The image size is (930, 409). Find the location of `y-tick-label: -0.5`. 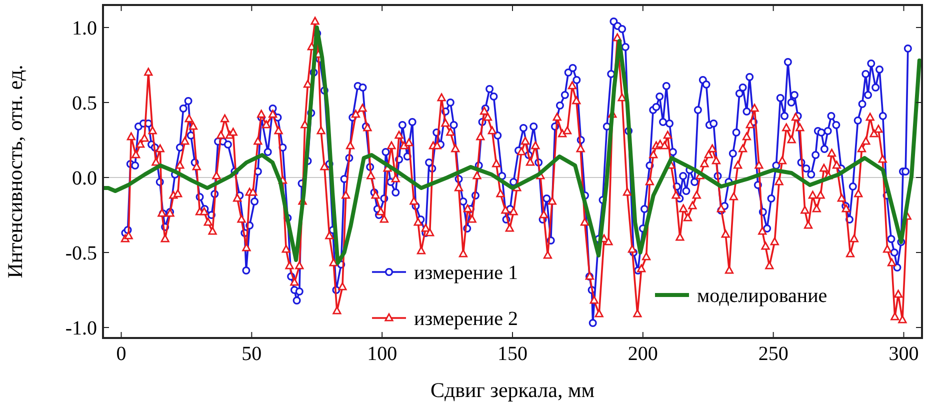

y-tick-label: -0.5 is located at coordinates (81, 253).